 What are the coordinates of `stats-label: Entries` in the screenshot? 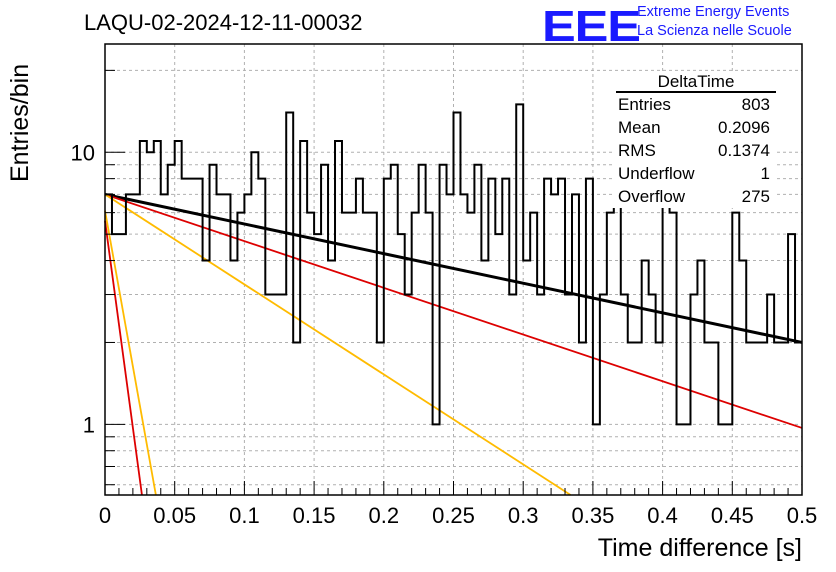 It's located at (644, 104).